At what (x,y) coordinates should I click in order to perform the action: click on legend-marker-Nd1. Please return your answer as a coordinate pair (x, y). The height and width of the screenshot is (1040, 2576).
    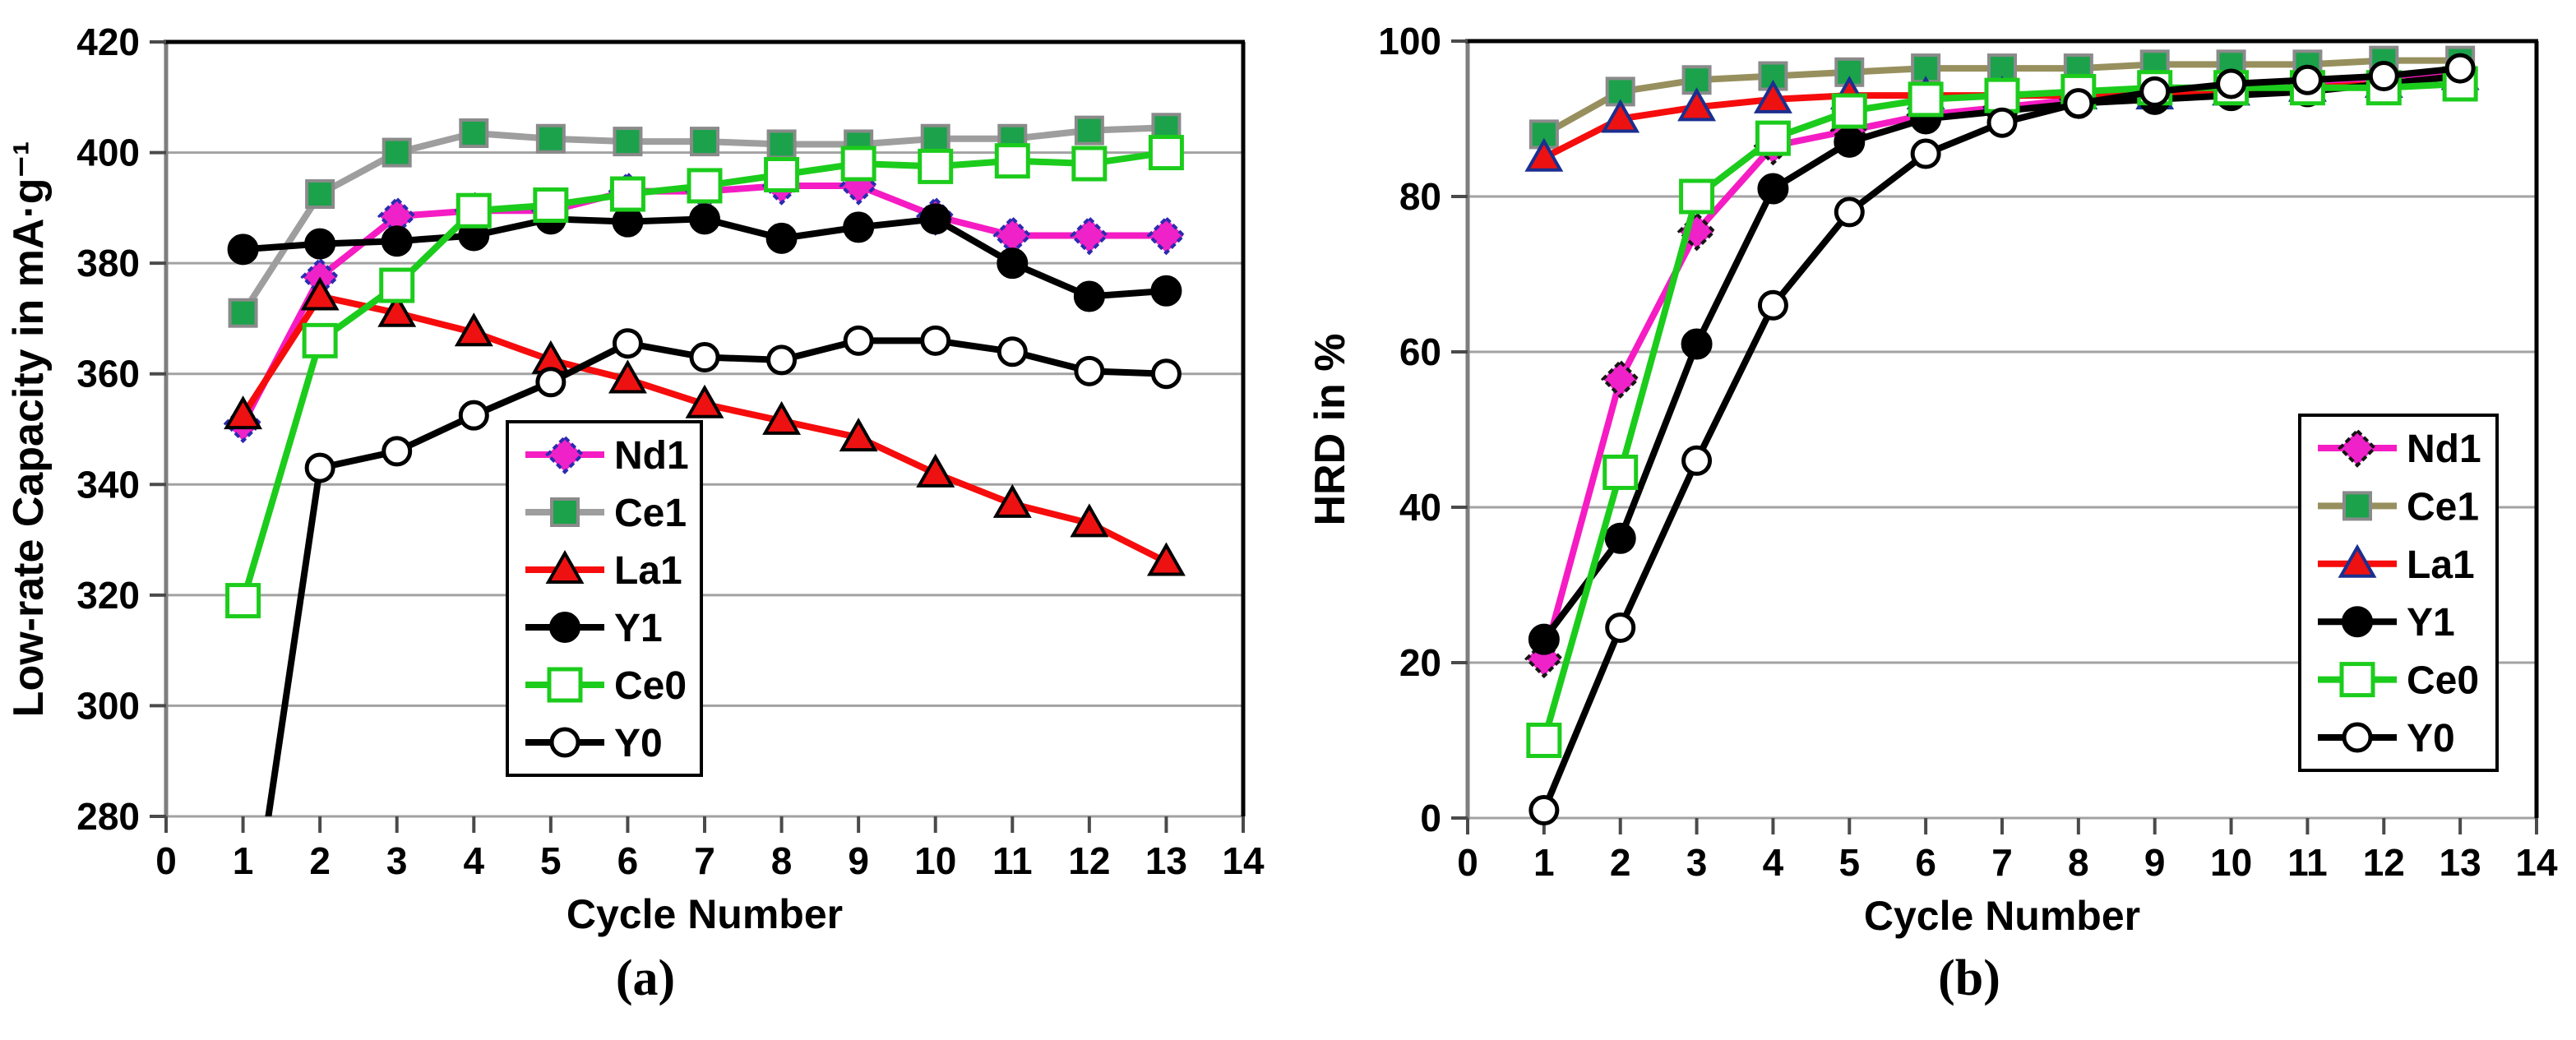
    Looking at the image, I should click on (565, 454).